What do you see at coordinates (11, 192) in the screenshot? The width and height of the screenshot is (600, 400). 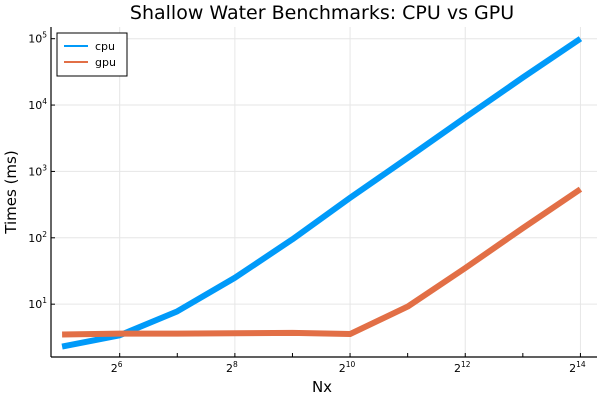 I see `y-axis-label: Times (ms)` at bounding box center [11, 192].